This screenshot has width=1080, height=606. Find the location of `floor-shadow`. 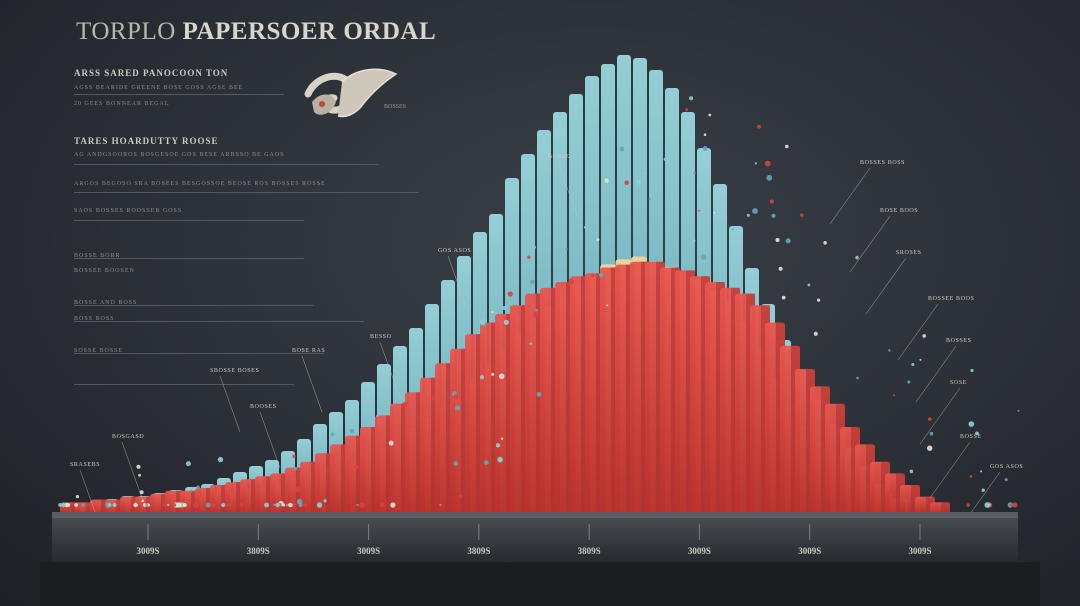

floor-shadow is located at coordinates (540, 584).